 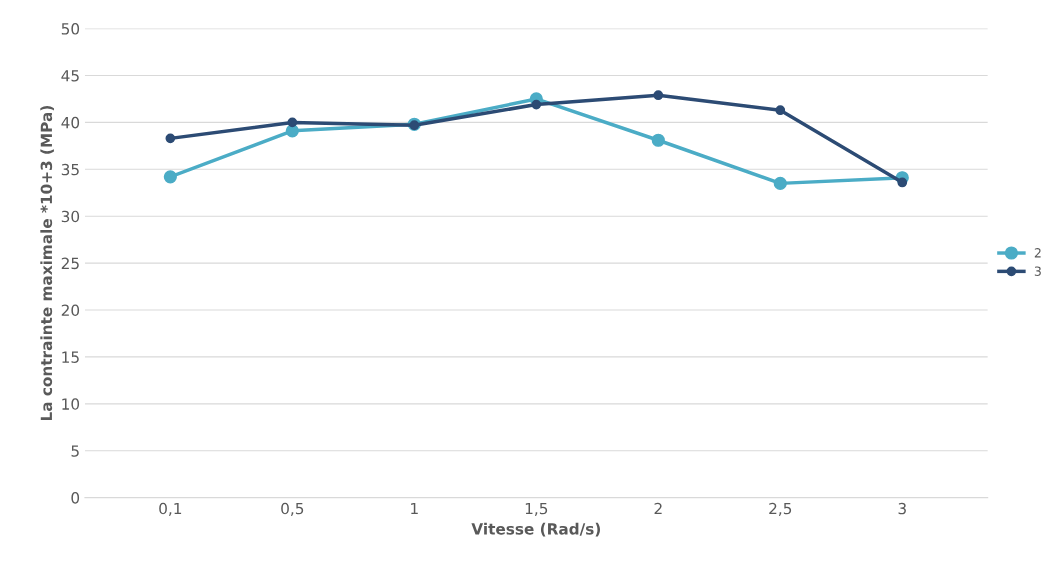 What do you see at coordinates (70, 122) in the screenshot?
I see `y-tick-label: 40` at bounding box center [70, 122].